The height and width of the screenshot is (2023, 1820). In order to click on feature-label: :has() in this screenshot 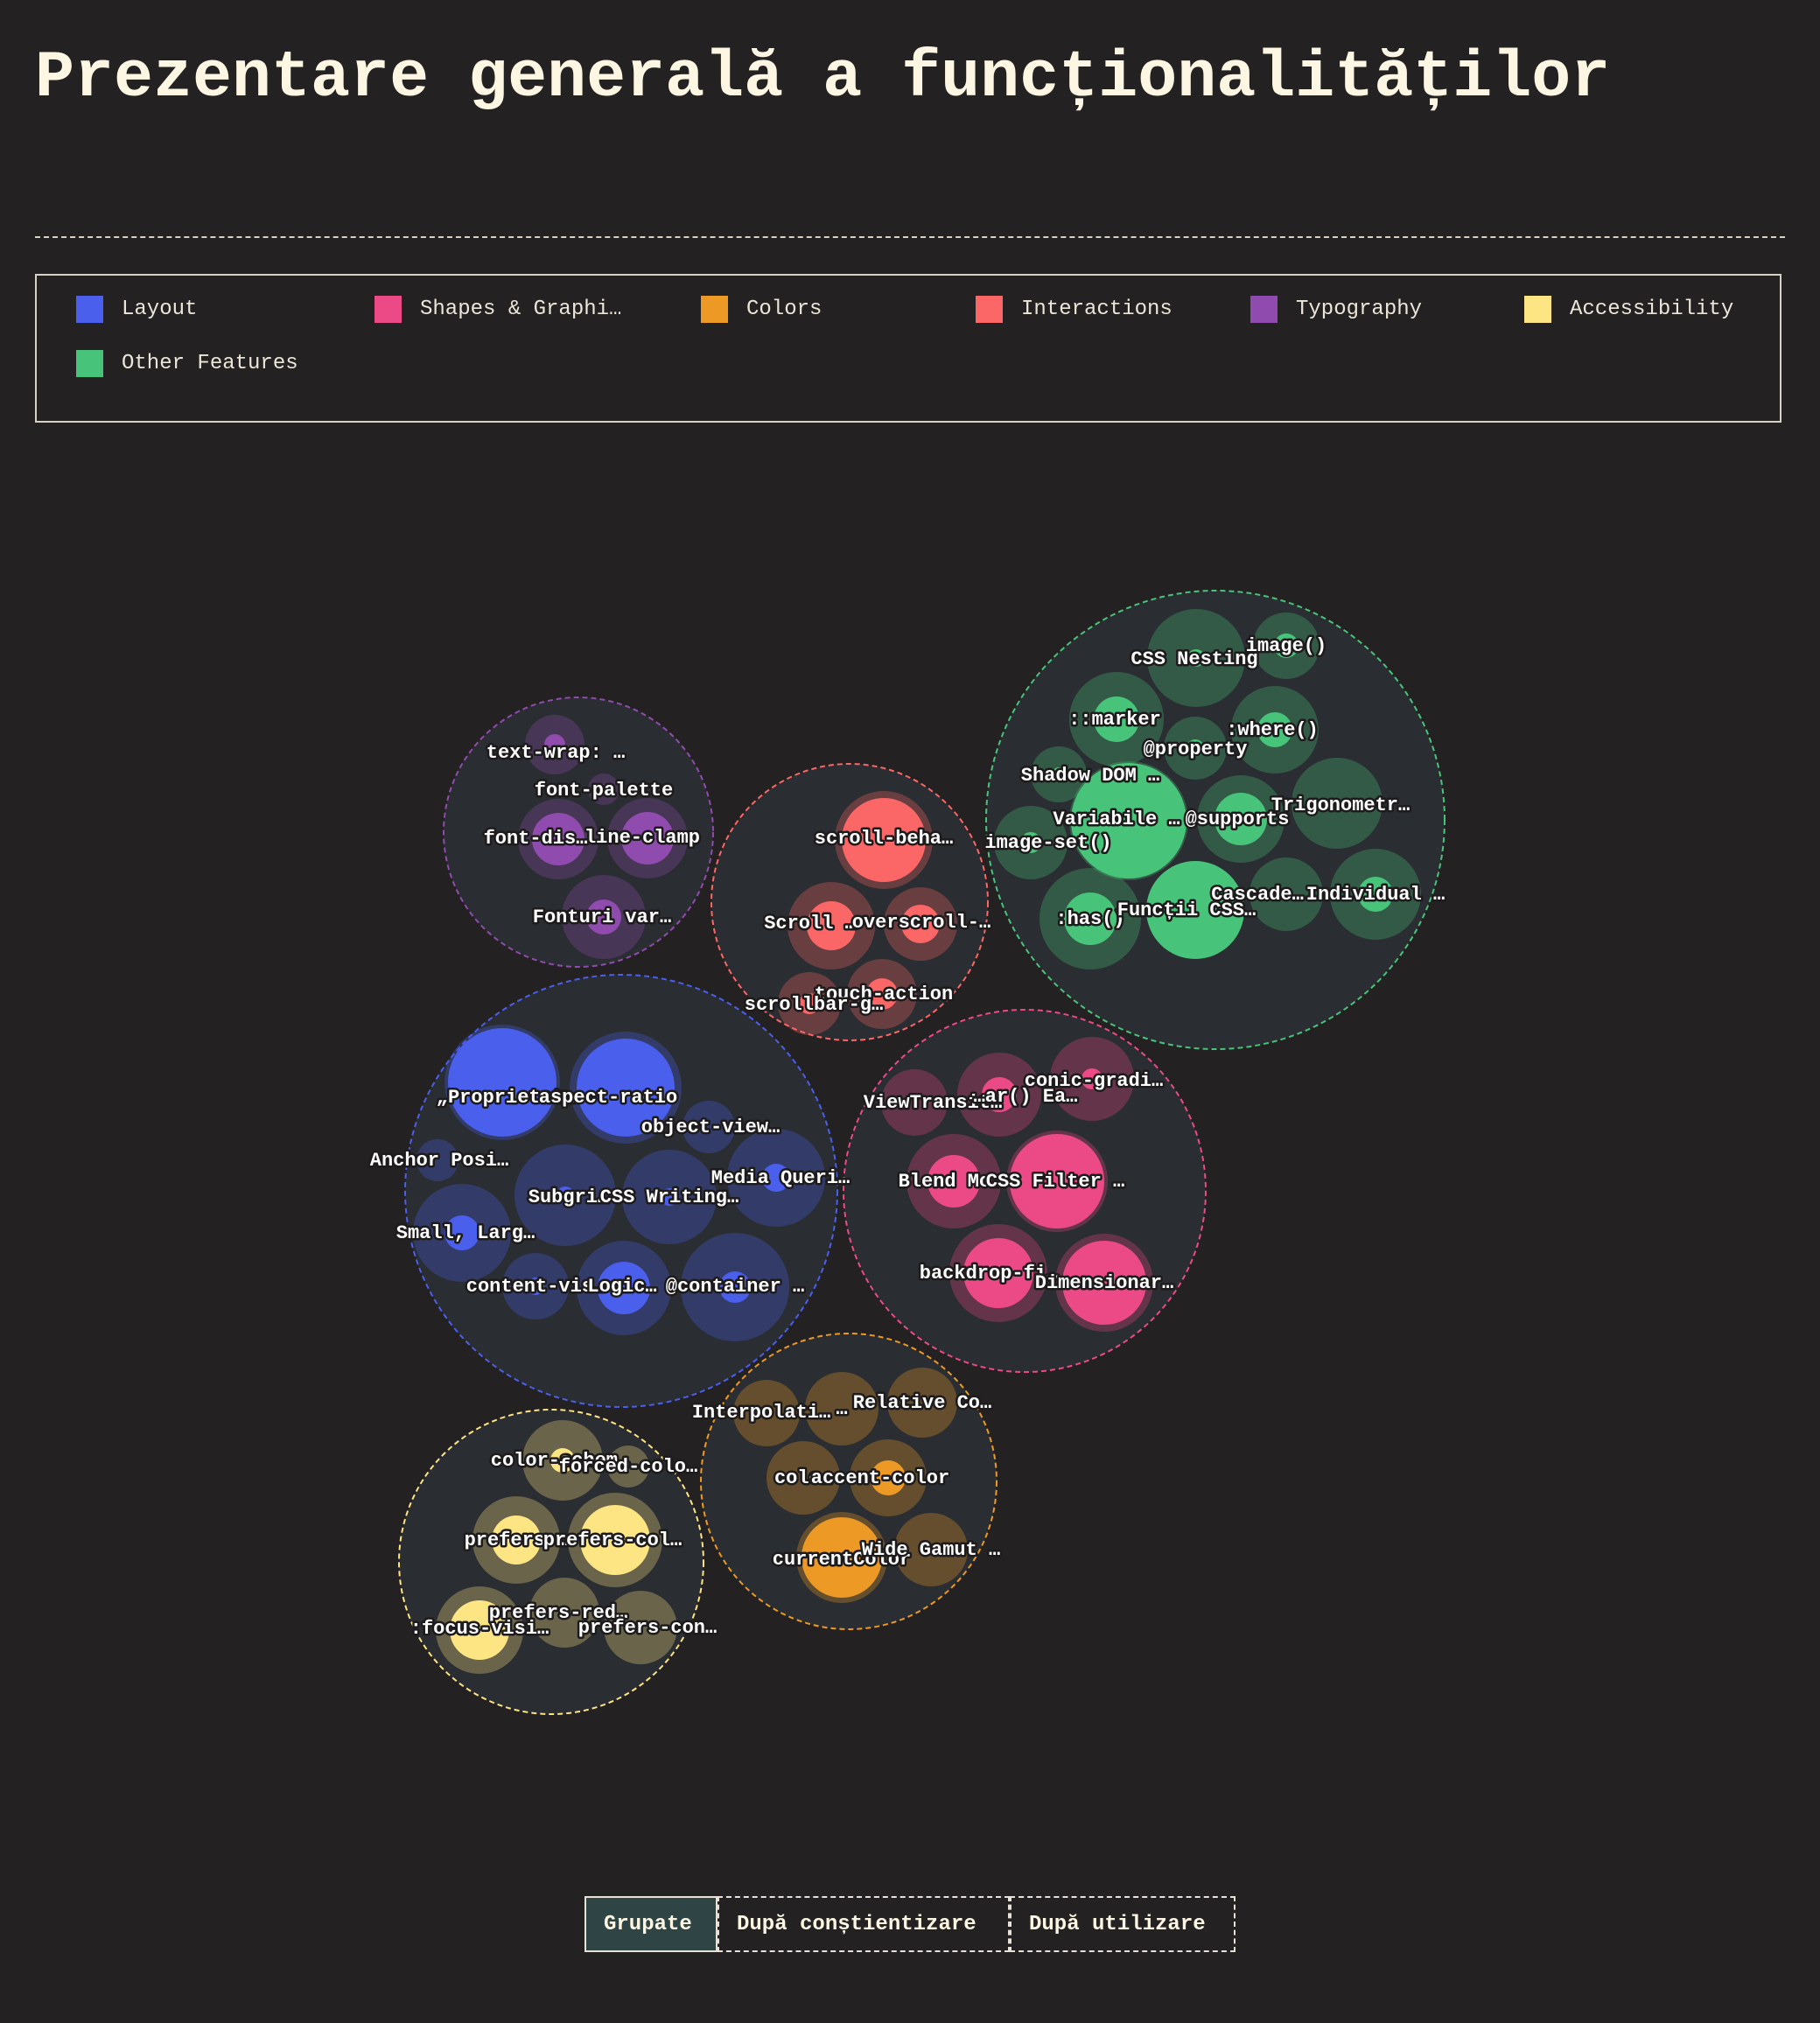, I will do `click(1089, 919)`.